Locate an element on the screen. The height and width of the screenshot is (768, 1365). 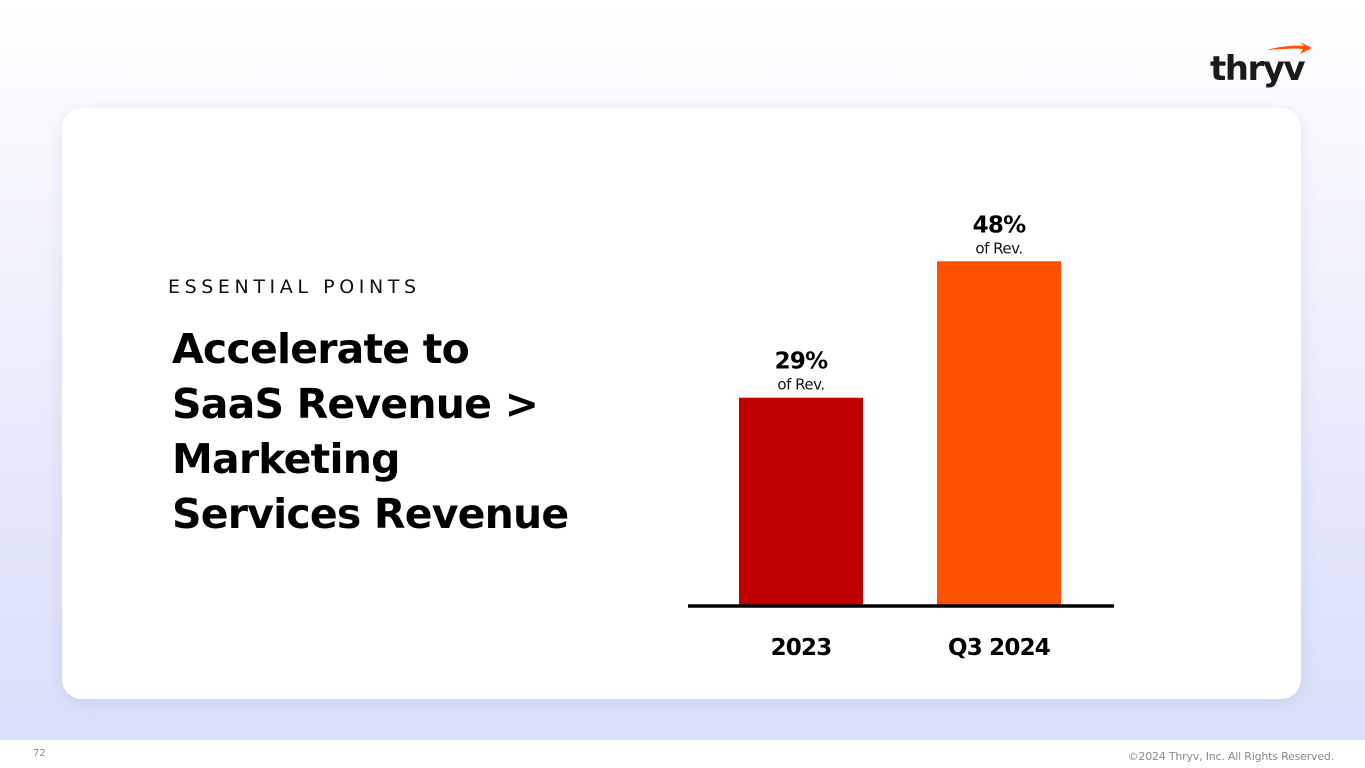
headline-line-3: Marketing is located at coordinates (286, 459).